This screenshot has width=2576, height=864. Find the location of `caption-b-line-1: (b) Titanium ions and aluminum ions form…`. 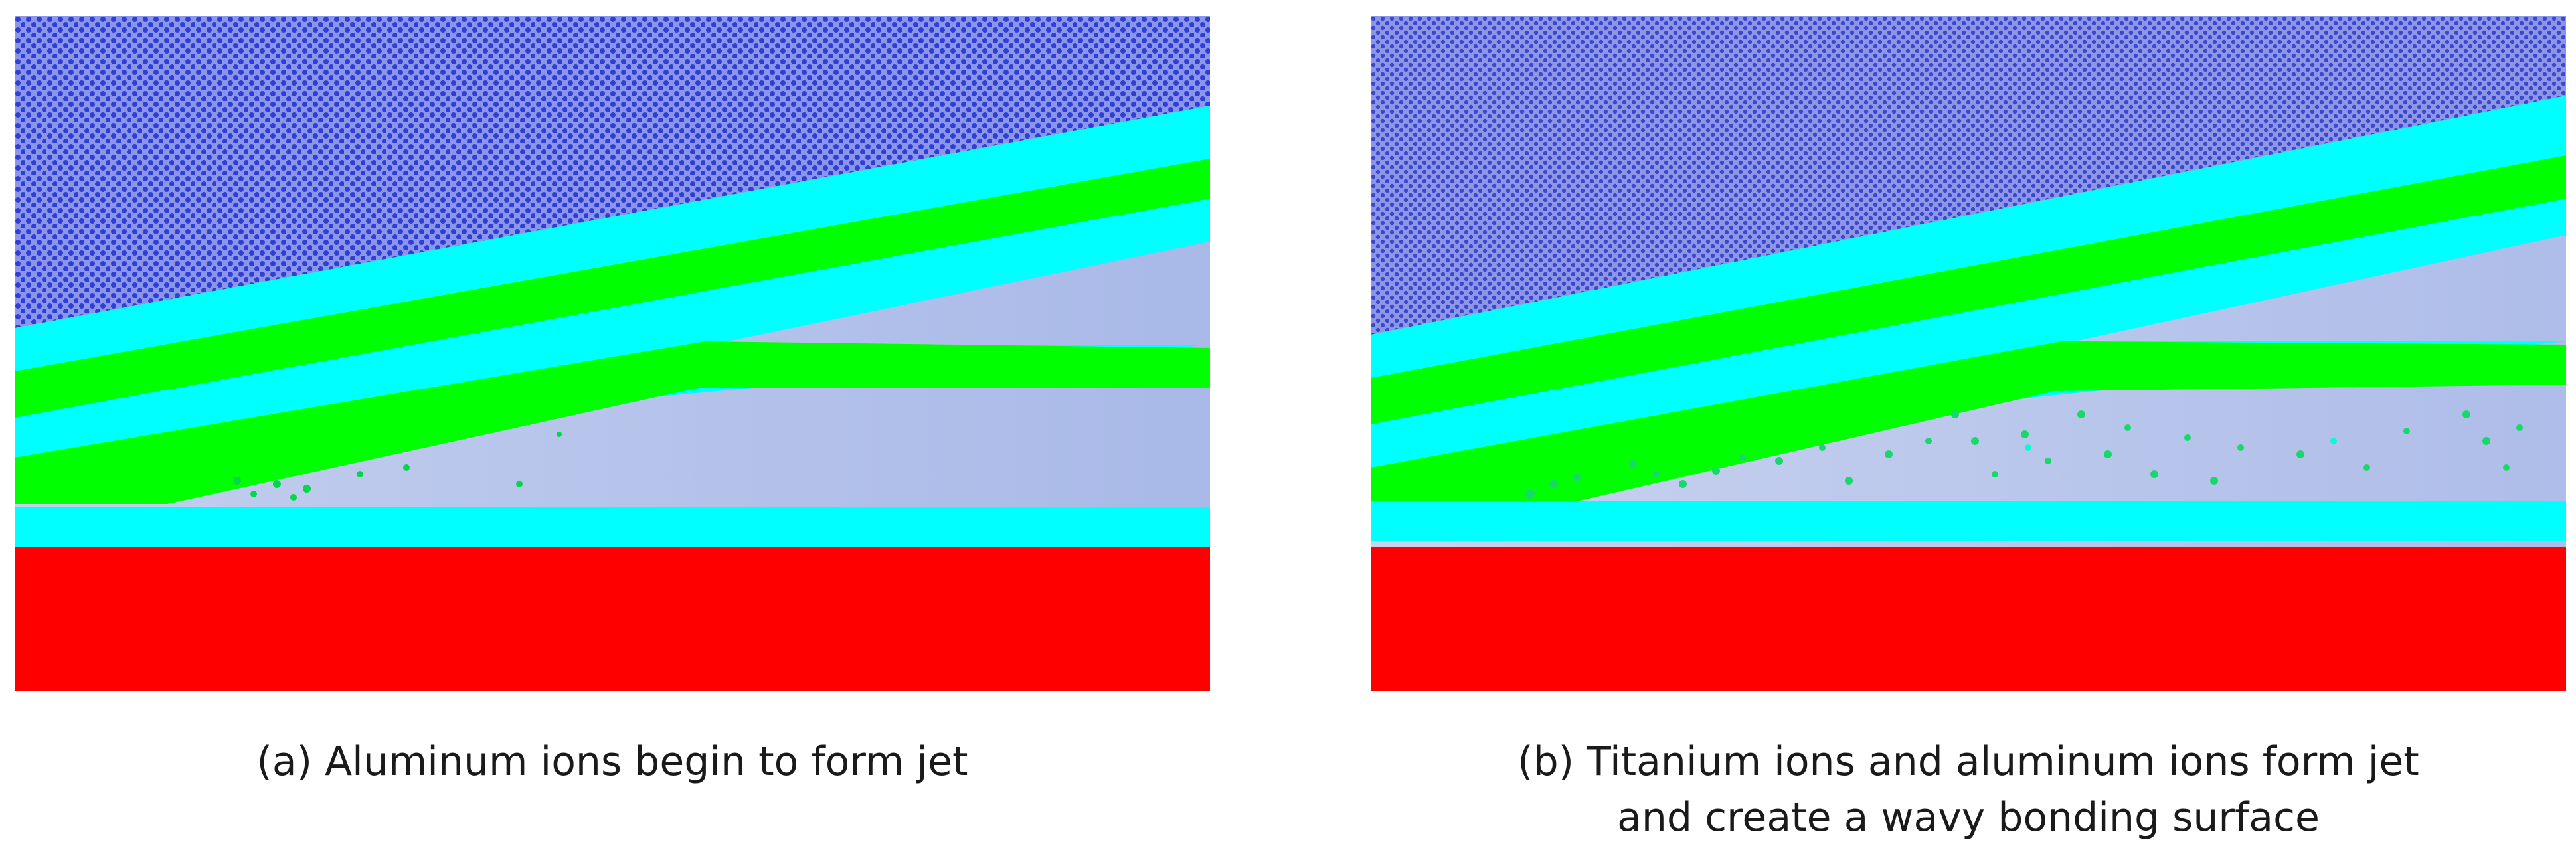

caption-b-line-1: (b) Titanium ions and aluminum ions form… is located at coordinates (1968, 761).